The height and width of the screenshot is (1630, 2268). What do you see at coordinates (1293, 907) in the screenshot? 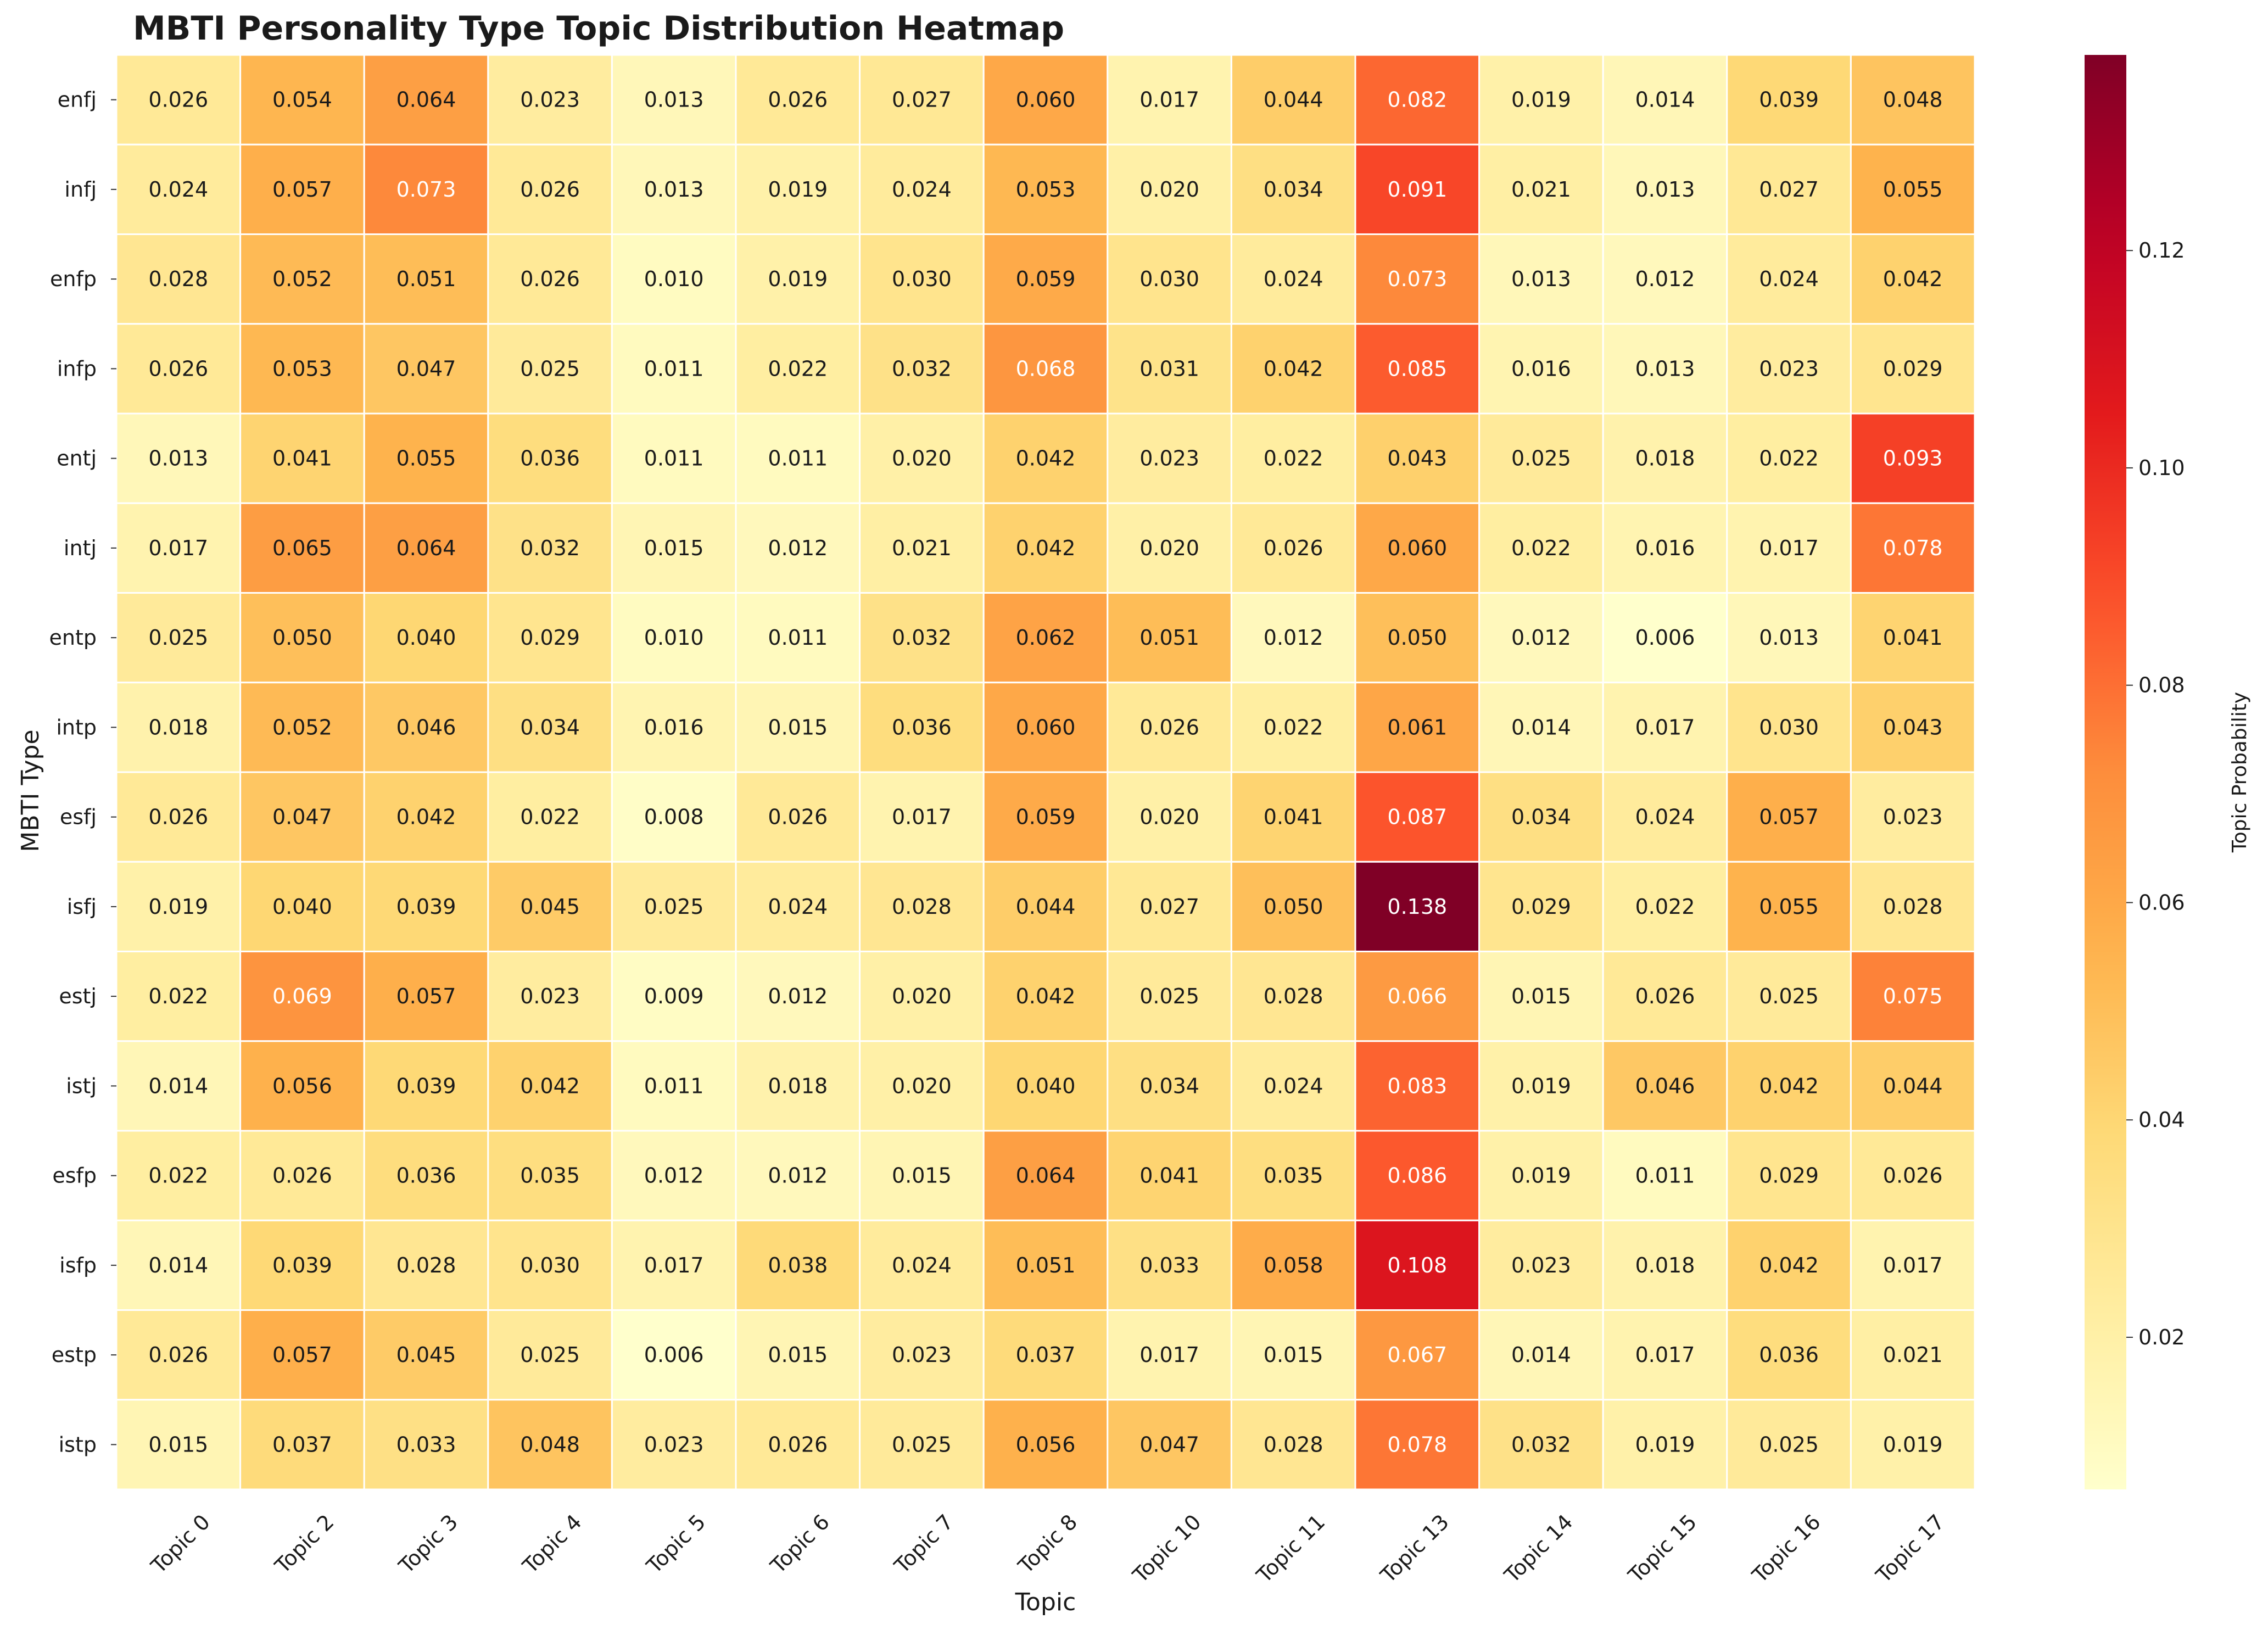
I see `cell-value-label: 0.050` at bounding box center [1293, 907].